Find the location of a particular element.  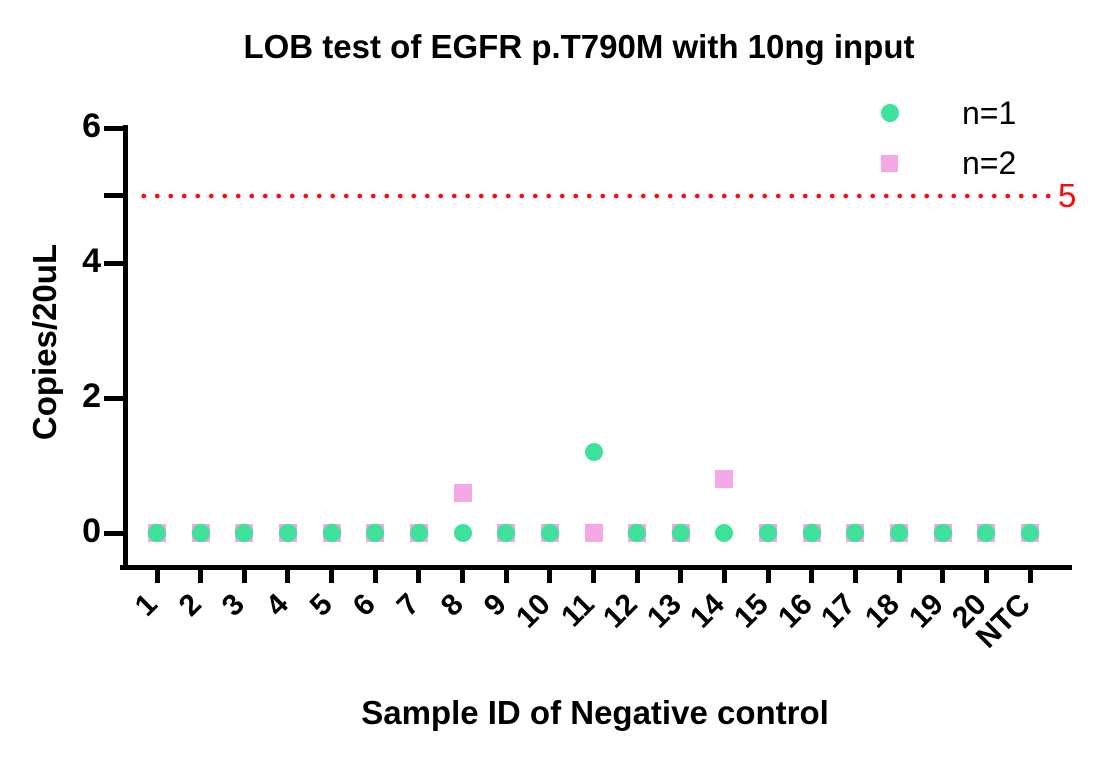

threshold-line is located at coordinates (596, 195).